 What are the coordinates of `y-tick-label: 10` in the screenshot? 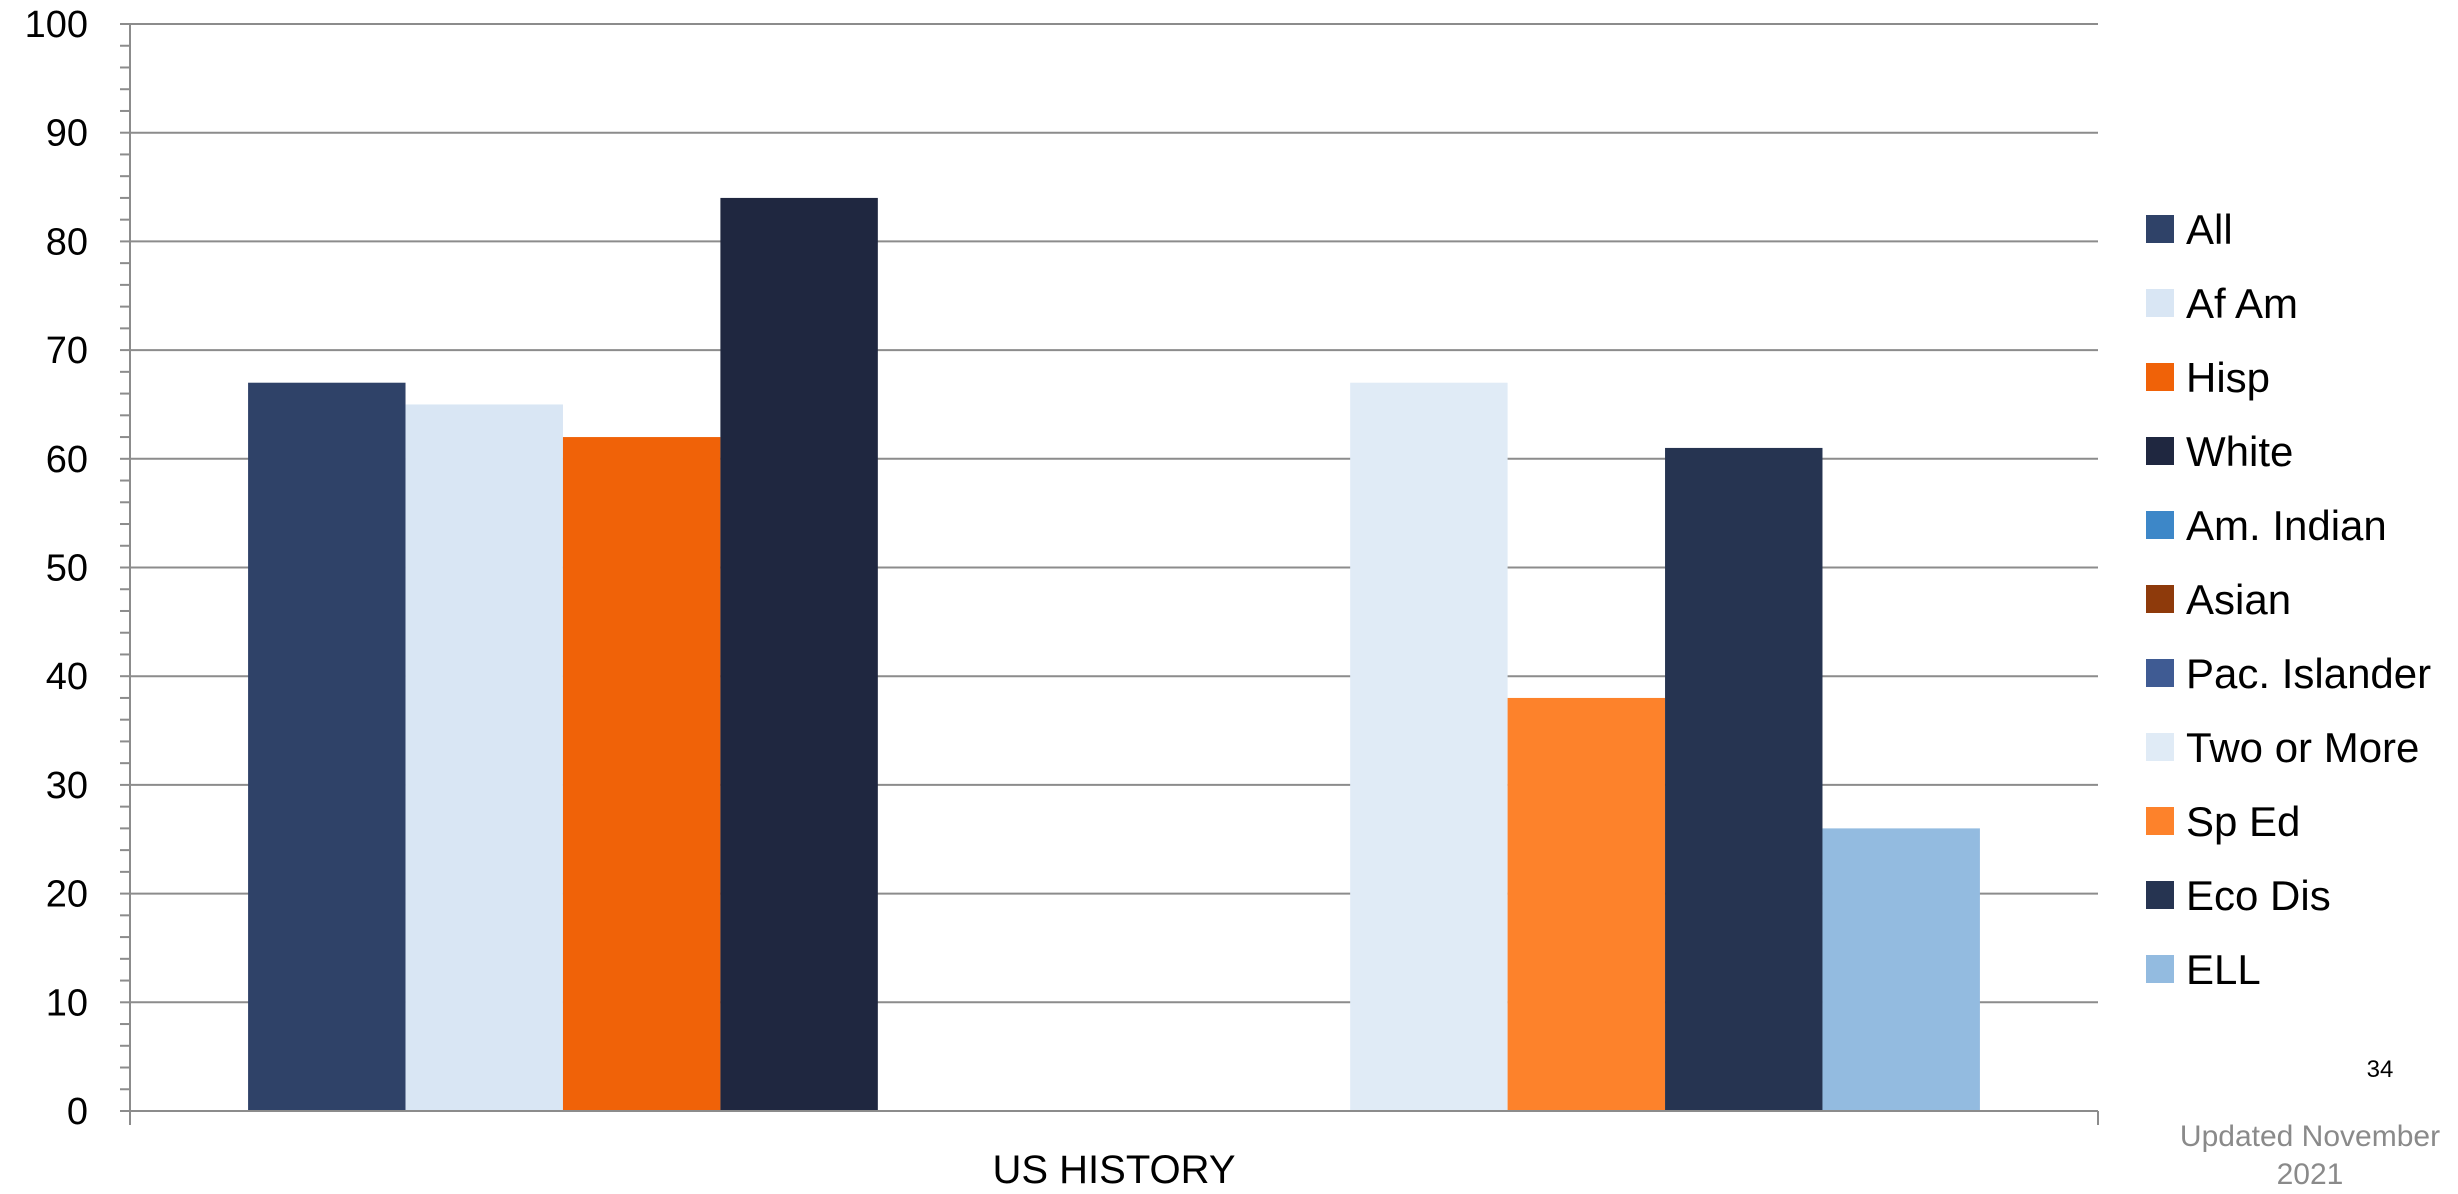 It's located at (67, 1003).